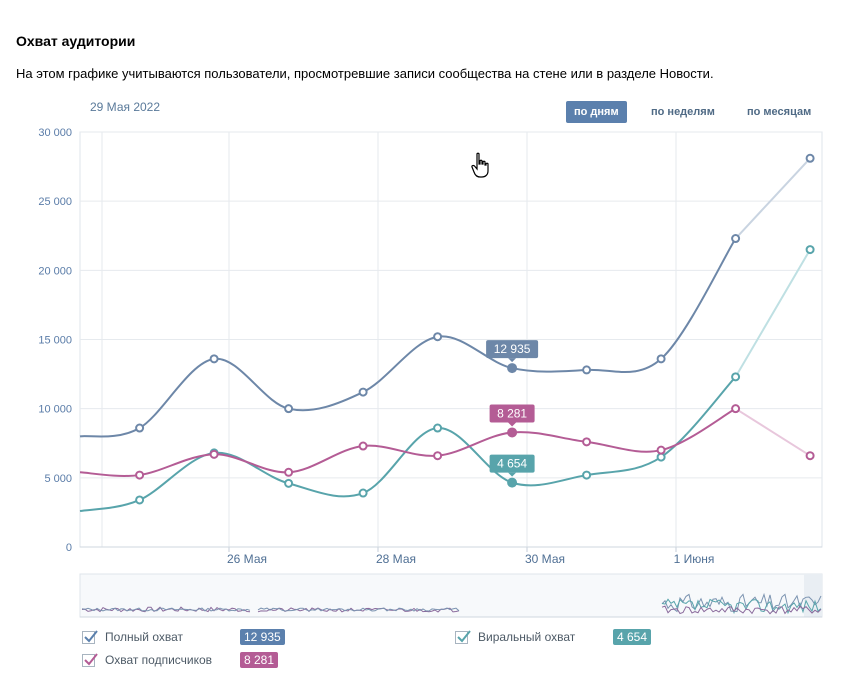  What do you see at coordinates (683, 112) in the screenshot?
I see `tab-by-weeks: по неделям` at bounding box center [683, 112].